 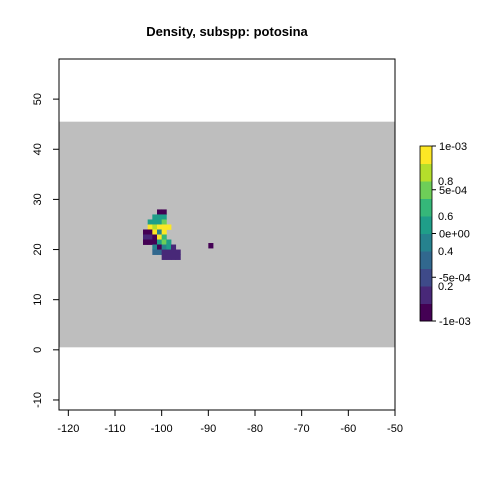 What do you see at coordinates (208, 429) in the screenshot?
I see `x-tick-label: -90` at bounding box center [208, 429].